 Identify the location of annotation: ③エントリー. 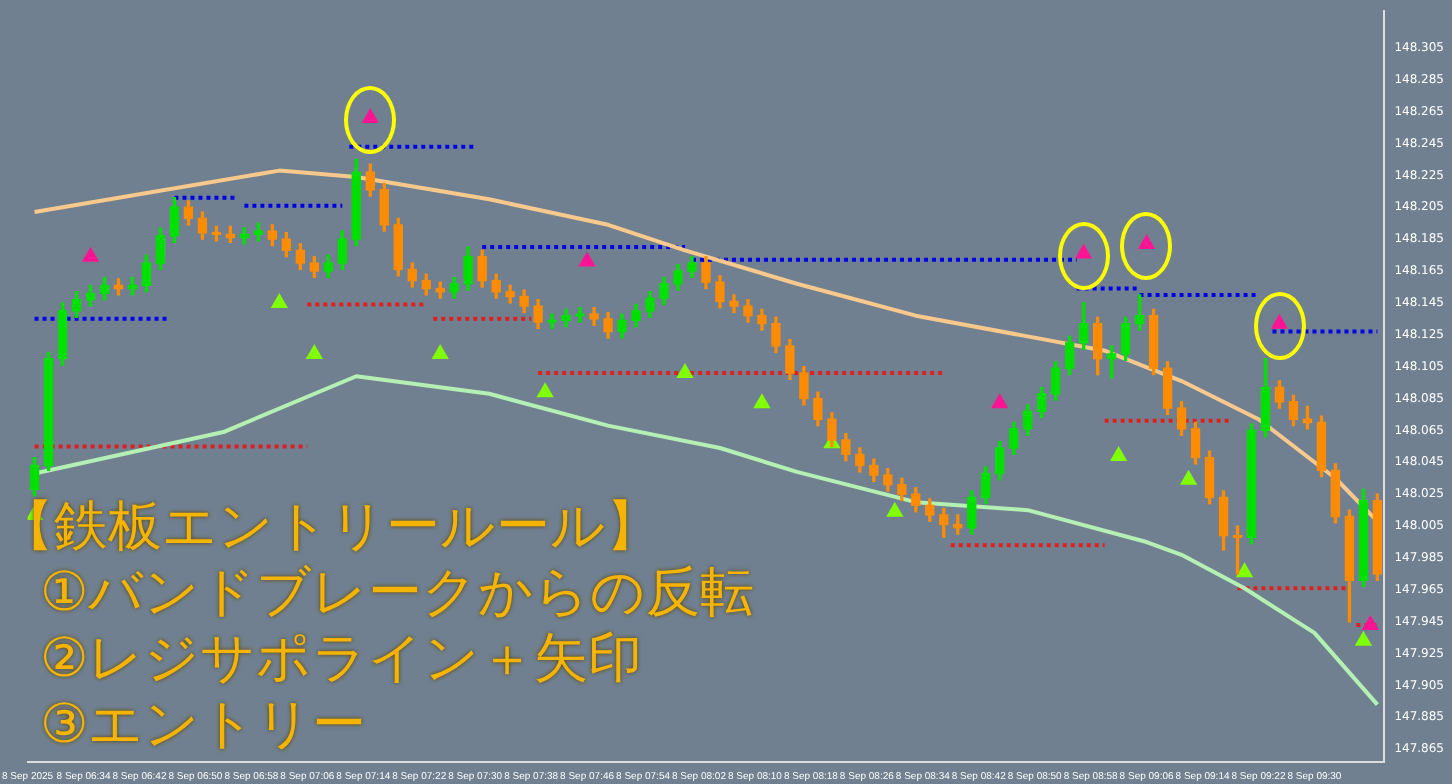
(203, 725).